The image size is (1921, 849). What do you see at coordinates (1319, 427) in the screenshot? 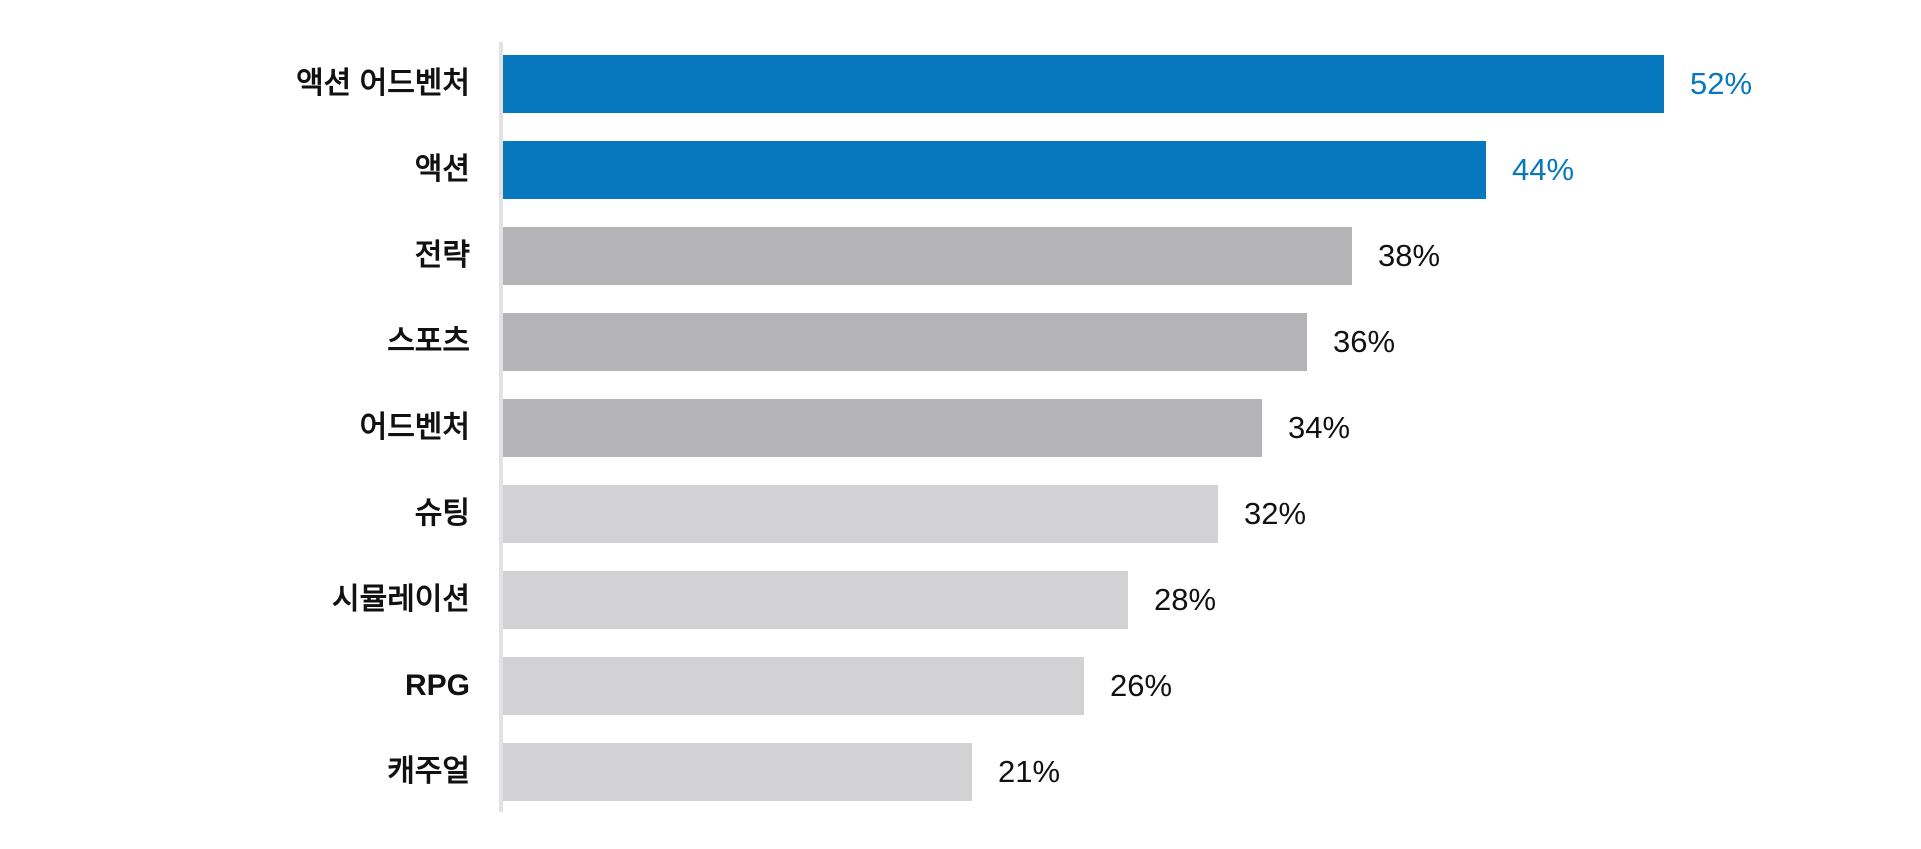
I see `value-label: 34%` at bounding box center [1319, 427].